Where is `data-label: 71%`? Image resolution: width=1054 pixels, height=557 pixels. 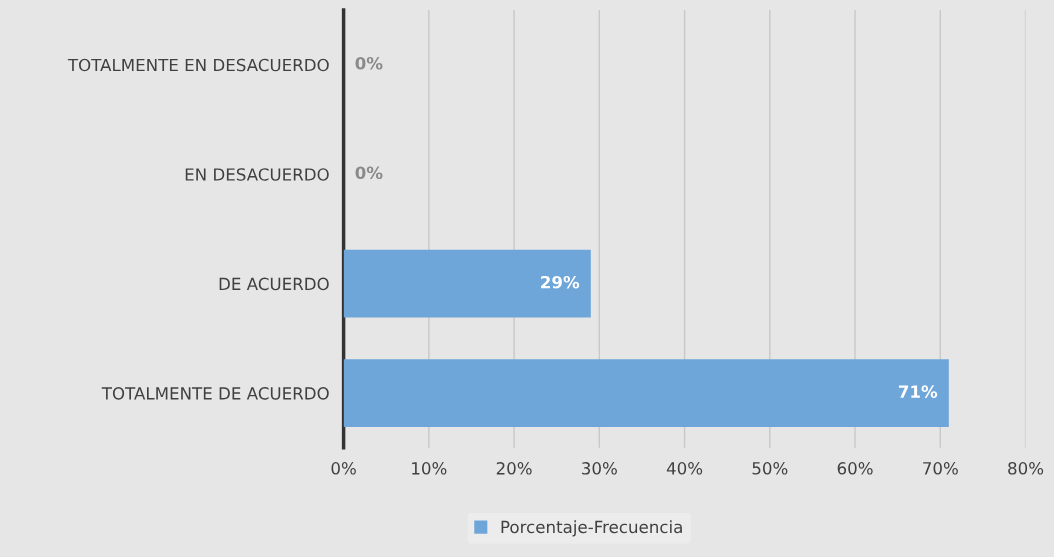 data-label: 71% is located at coordinates (918, 391).